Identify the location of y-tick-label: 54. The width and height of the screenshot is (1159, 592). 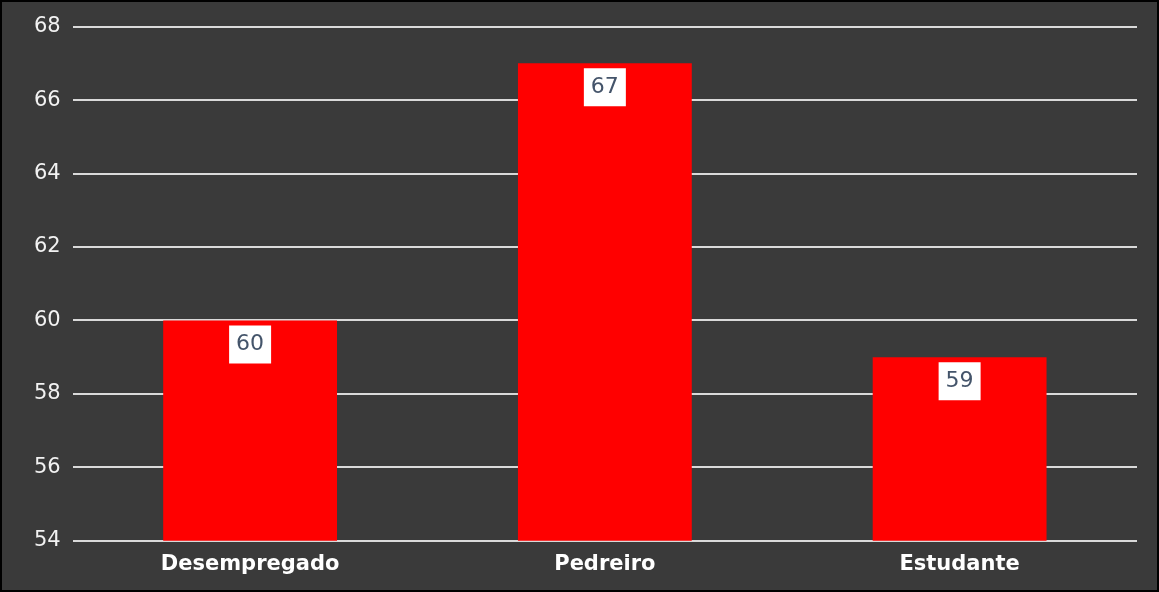
(47, 539).